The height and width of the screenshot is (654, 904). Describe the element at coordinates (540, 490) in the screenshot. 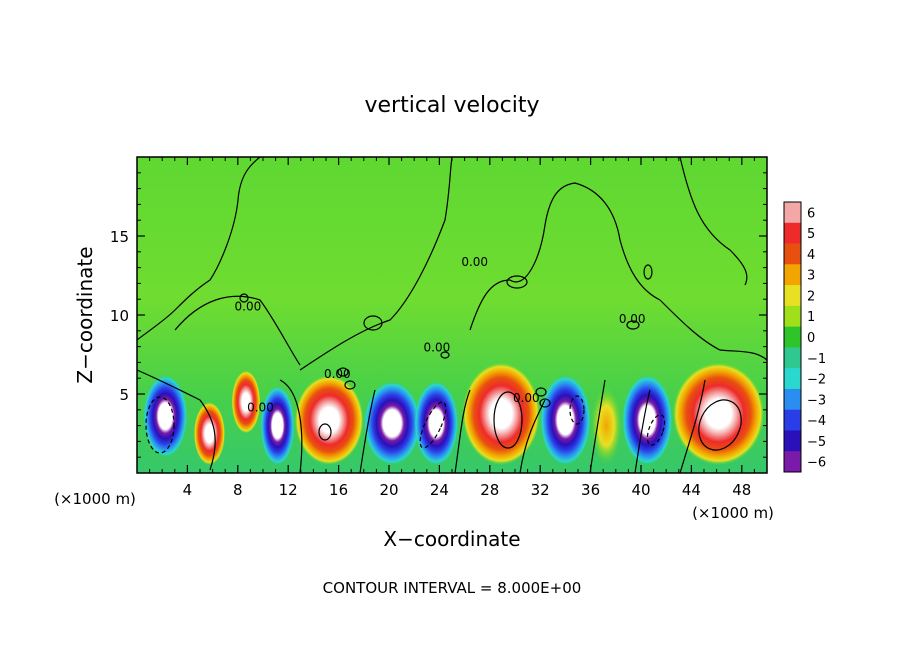

I see `x-tick-label: 32` at that location.